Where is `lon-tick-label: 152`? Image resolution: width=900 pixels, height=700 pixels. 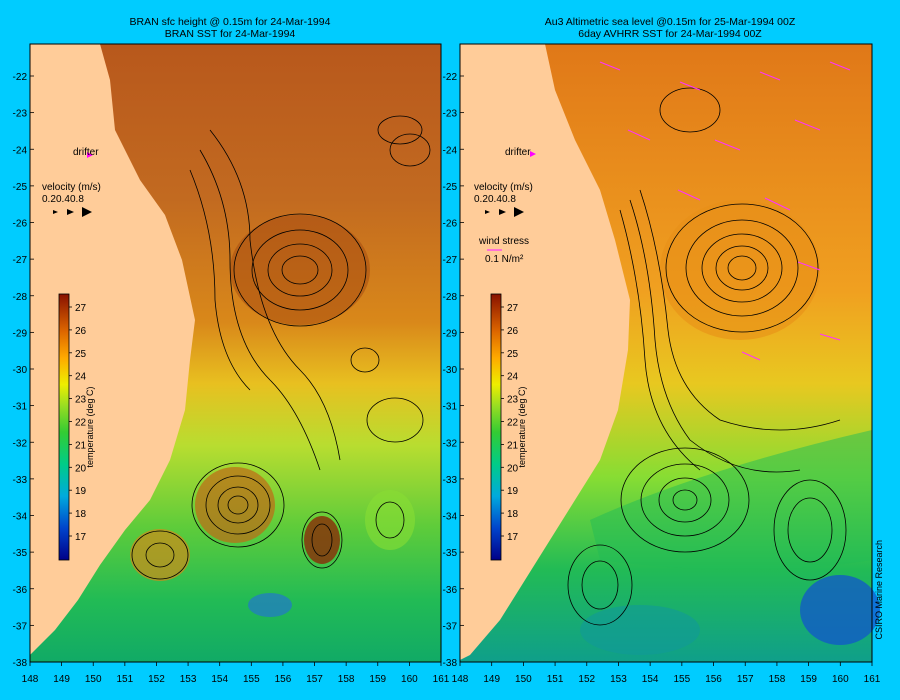
lon-tick-label: 152 is located at coordinates (586, 679).